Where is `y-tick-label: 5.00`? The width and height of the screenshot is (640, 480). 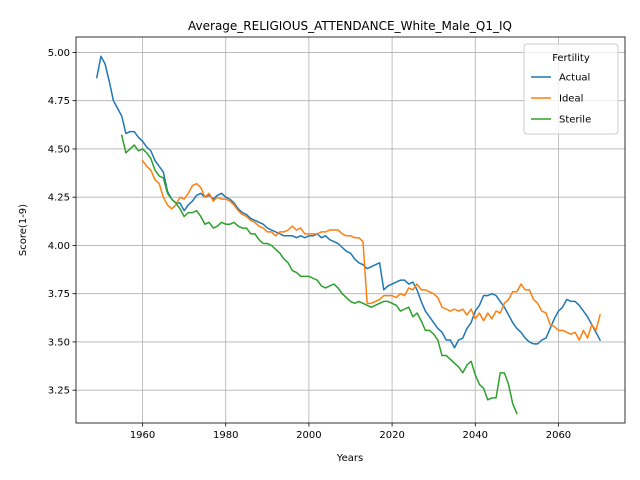
y-tick-label: 5.00 is located at coordinates (59, 53).